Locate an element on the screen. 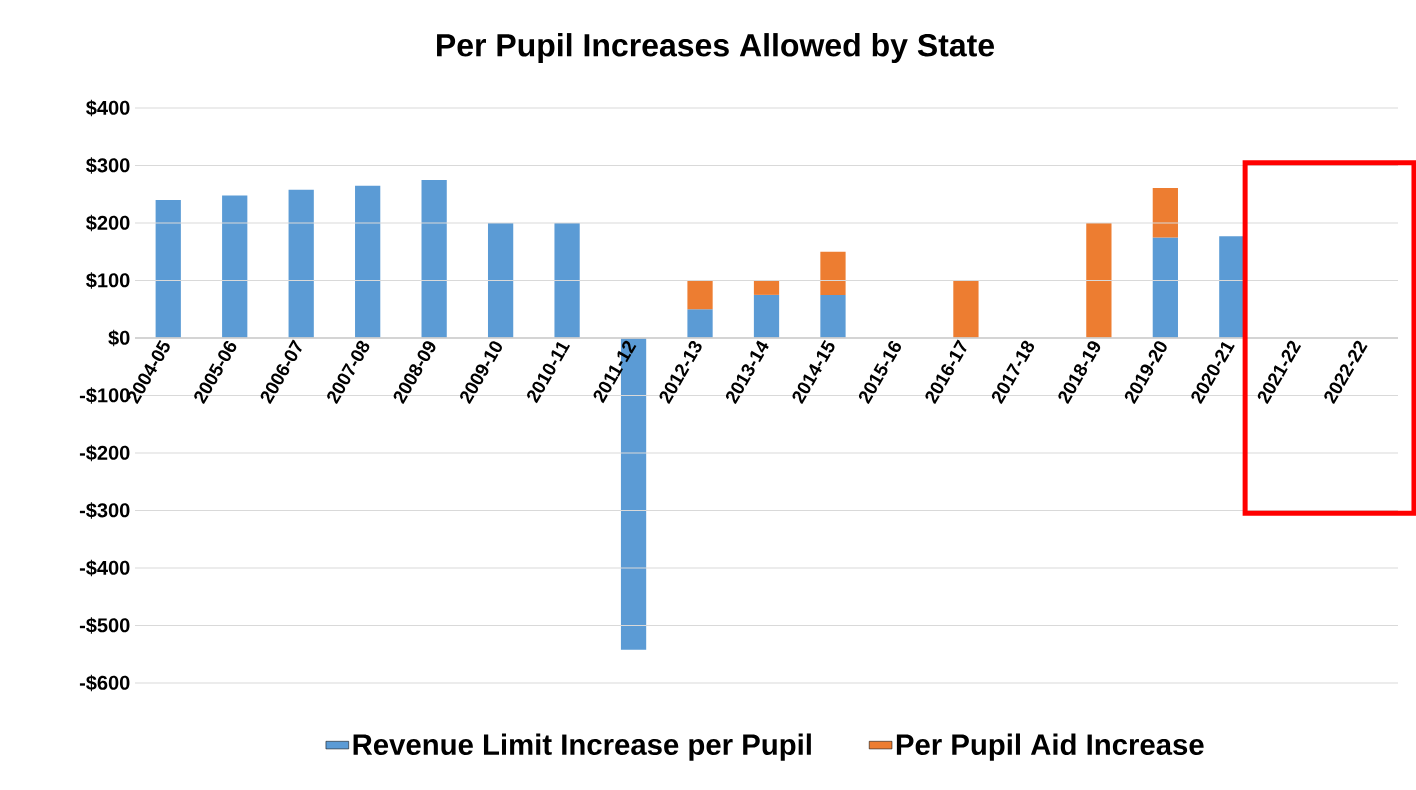 This screenshot has width=1416, height=790. y-tick-label: $100 is located at coordinates (108, 280).